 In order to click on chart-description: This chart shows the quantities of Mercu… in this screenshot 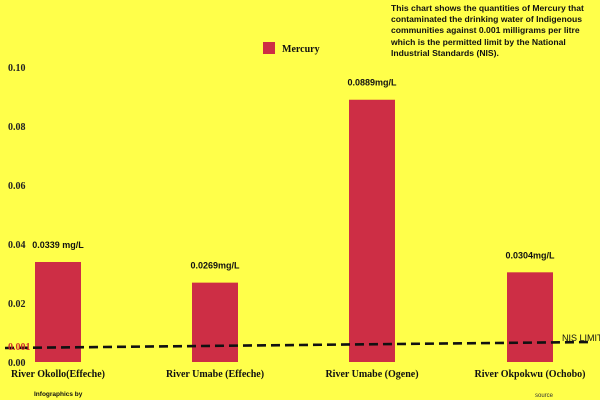, I will do `click(487, 30)`.